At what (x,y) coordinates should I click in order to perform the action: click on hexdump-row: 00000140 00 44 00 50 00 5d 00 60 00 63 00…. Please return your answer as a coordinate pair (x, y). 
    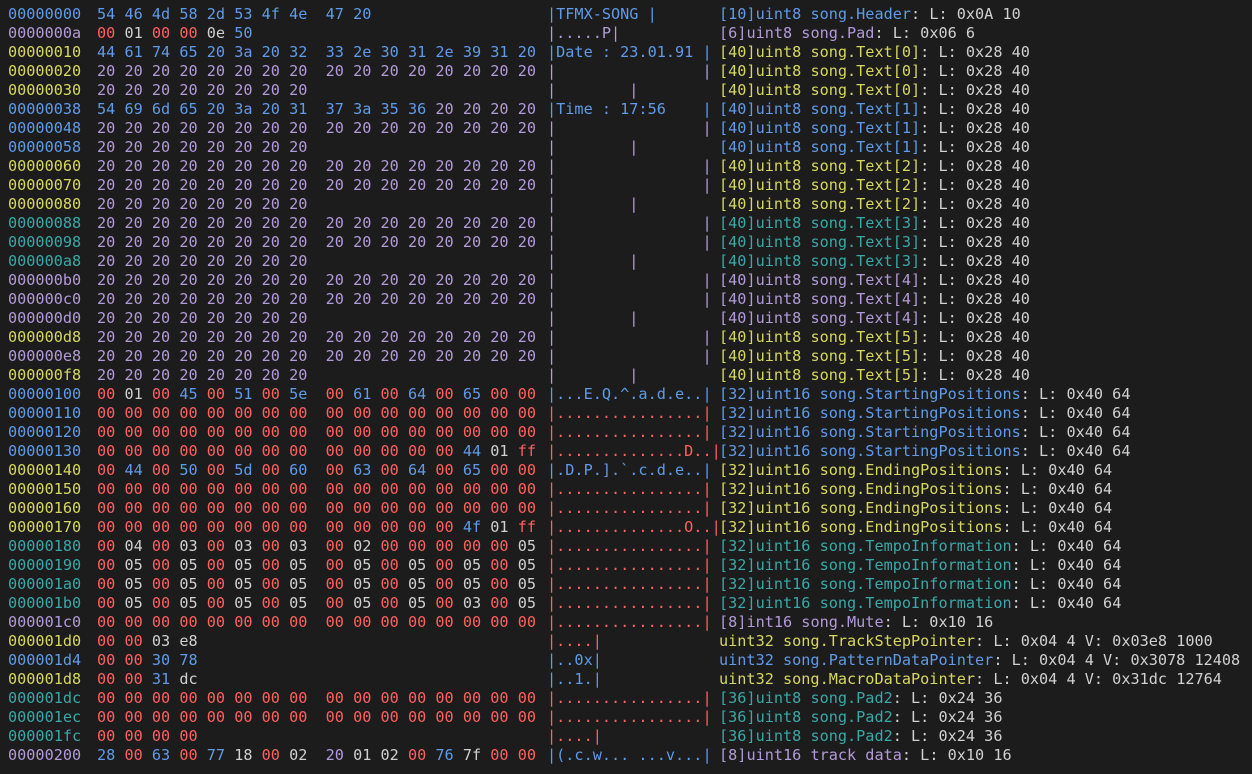
    Looking at the image, I should click on (626, 470).